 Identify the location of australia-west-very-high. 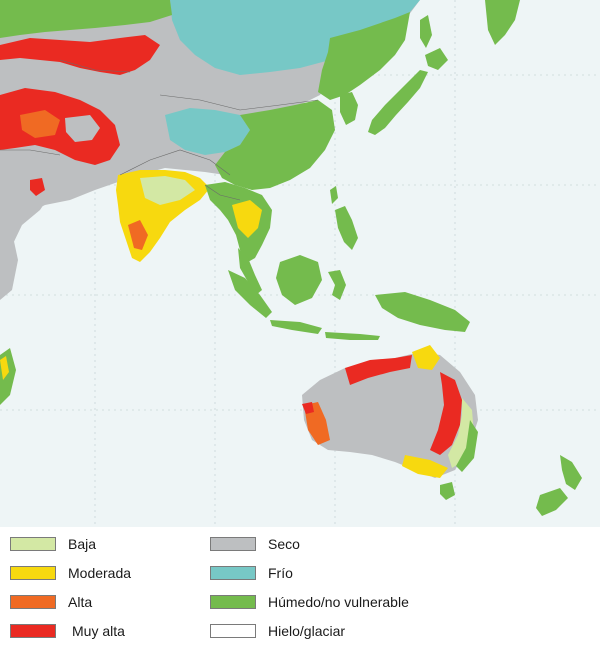
(308, 408).